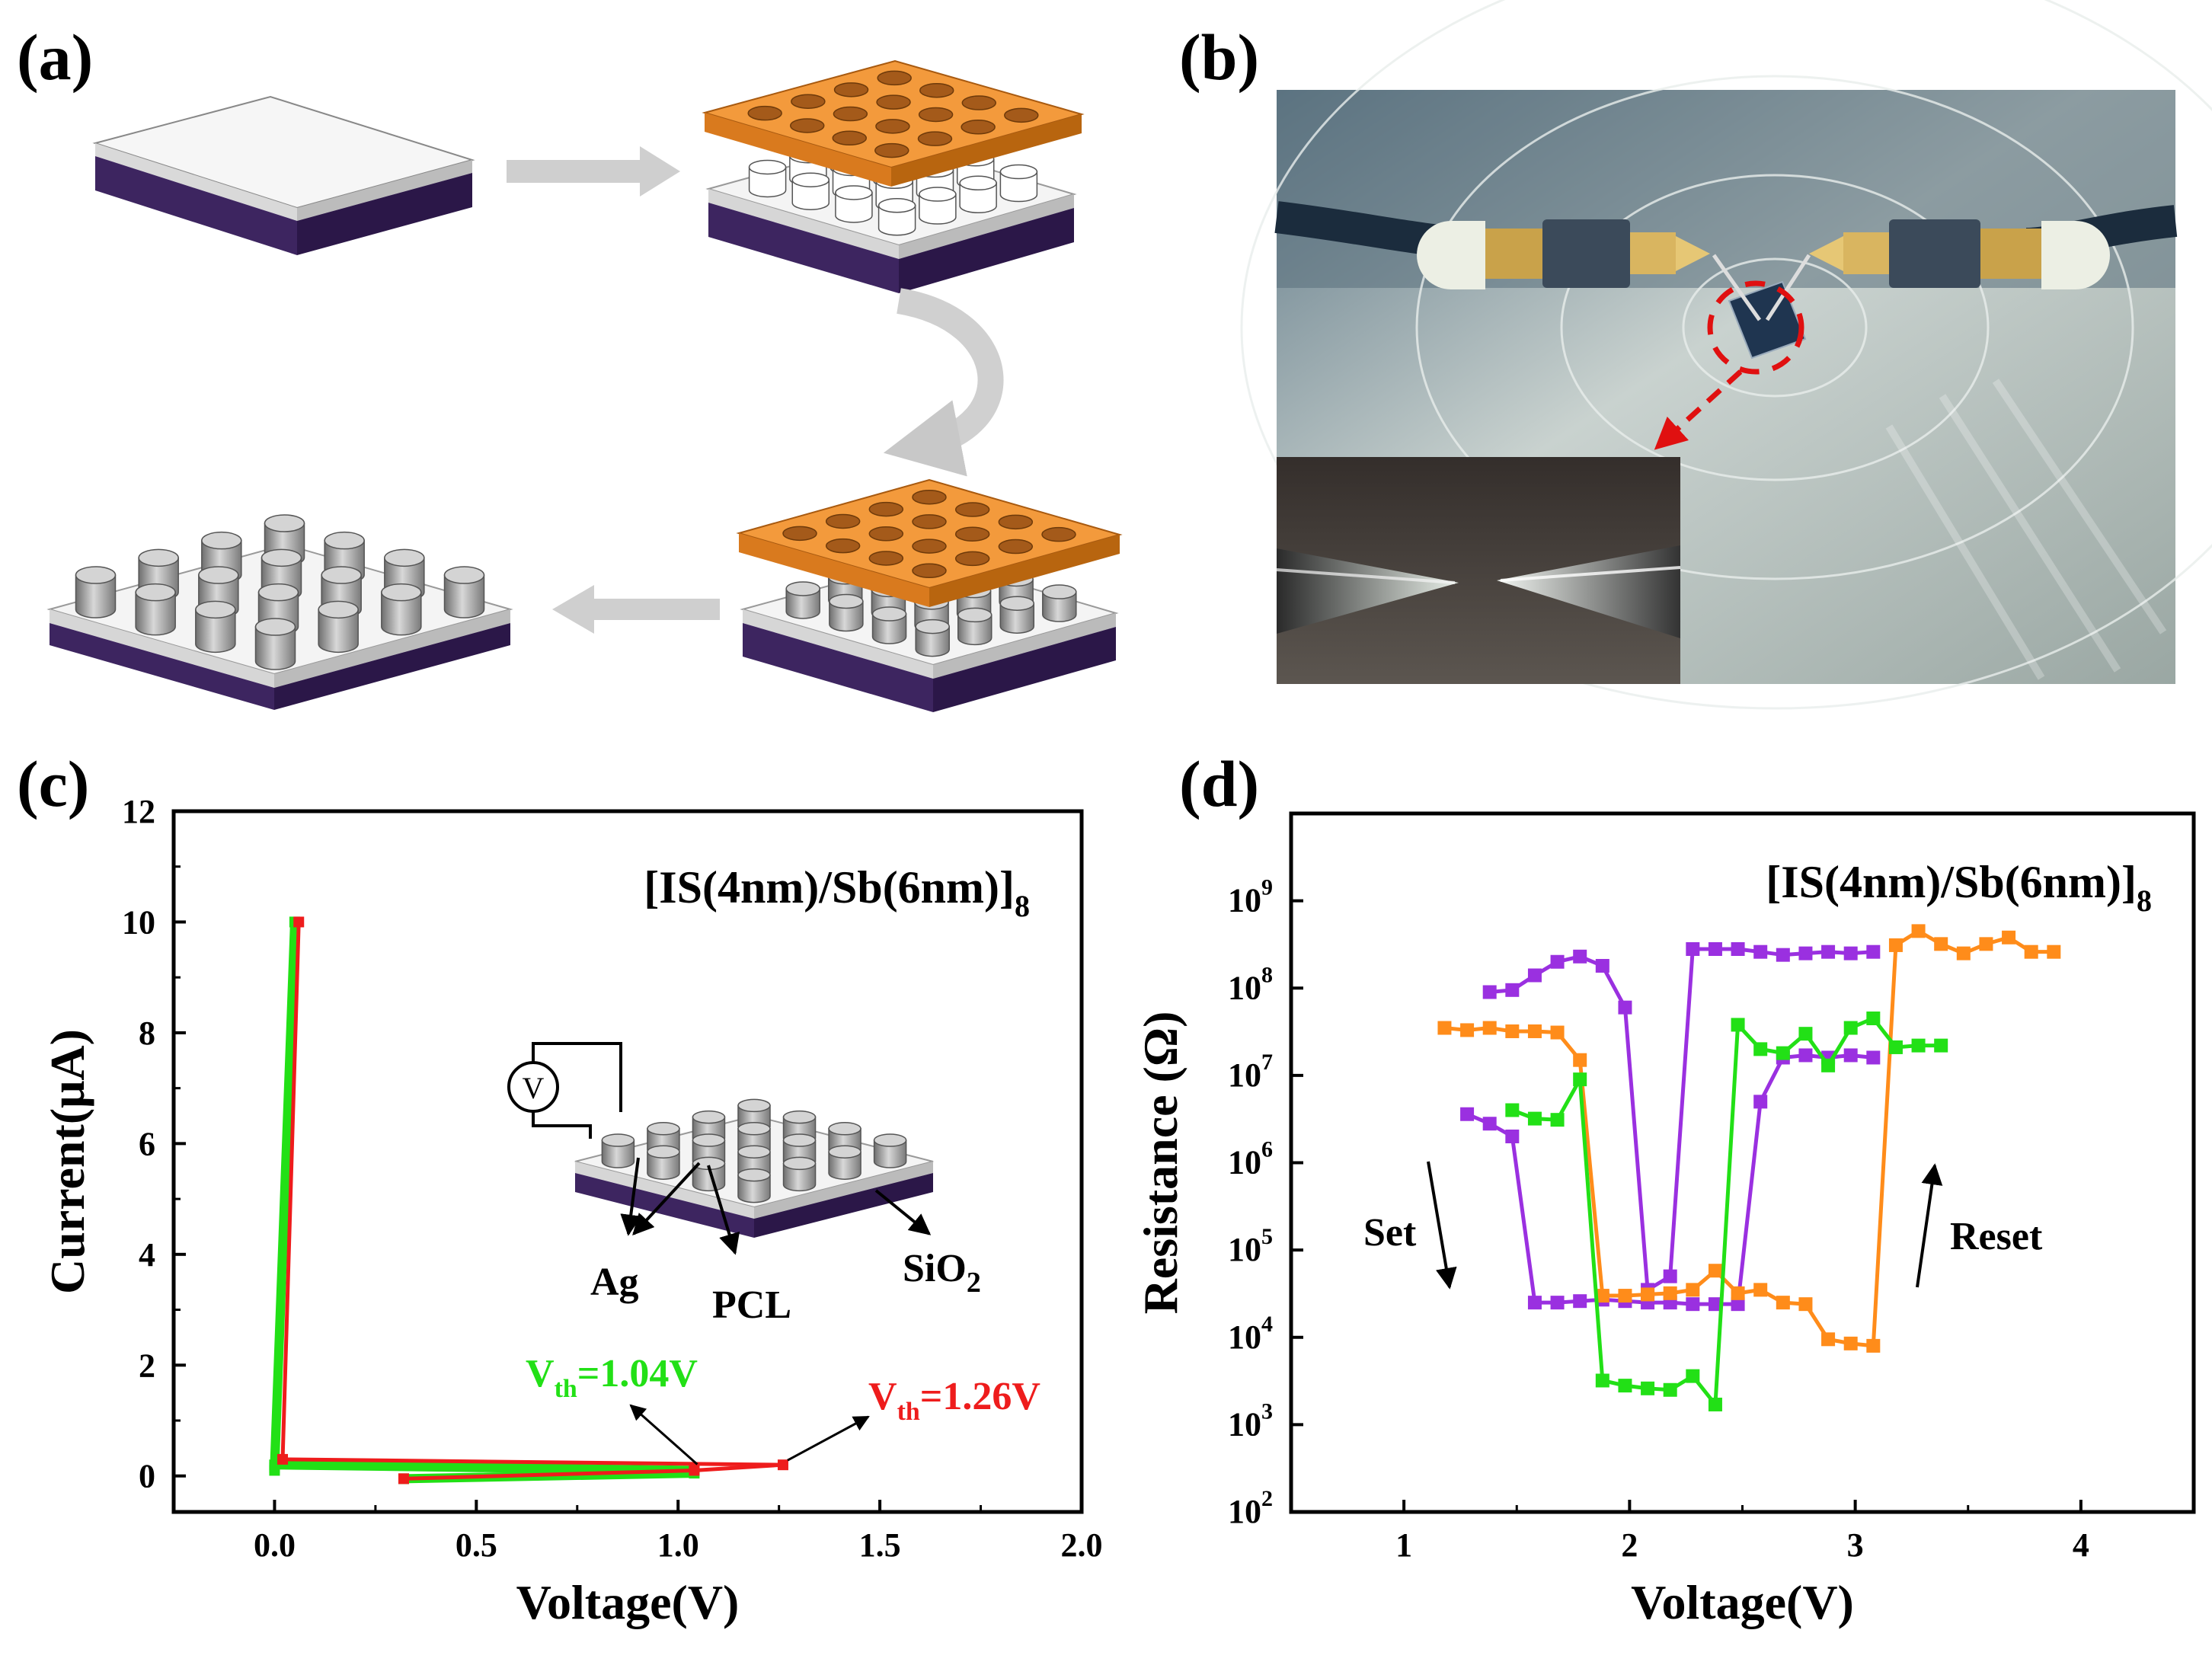 This screenshot has height=1662, width=2212. What do you see at coordinates (1022, 906) in the screenshot?
I see `sample-sub: 8` at bounding box center [1022, 906].